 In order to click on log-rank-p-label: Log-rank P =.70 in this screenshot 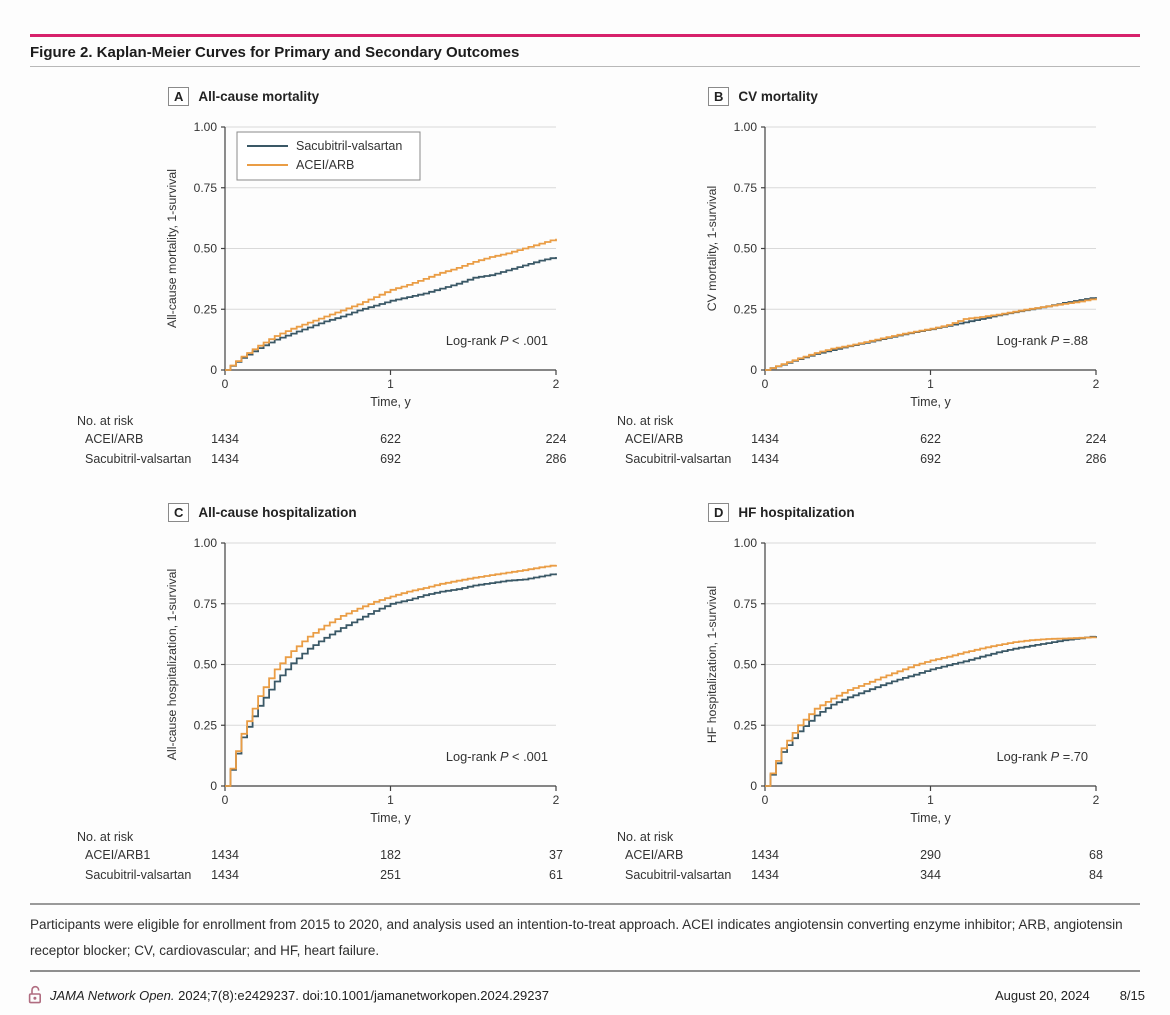, I will do `click(1042, 756)`.